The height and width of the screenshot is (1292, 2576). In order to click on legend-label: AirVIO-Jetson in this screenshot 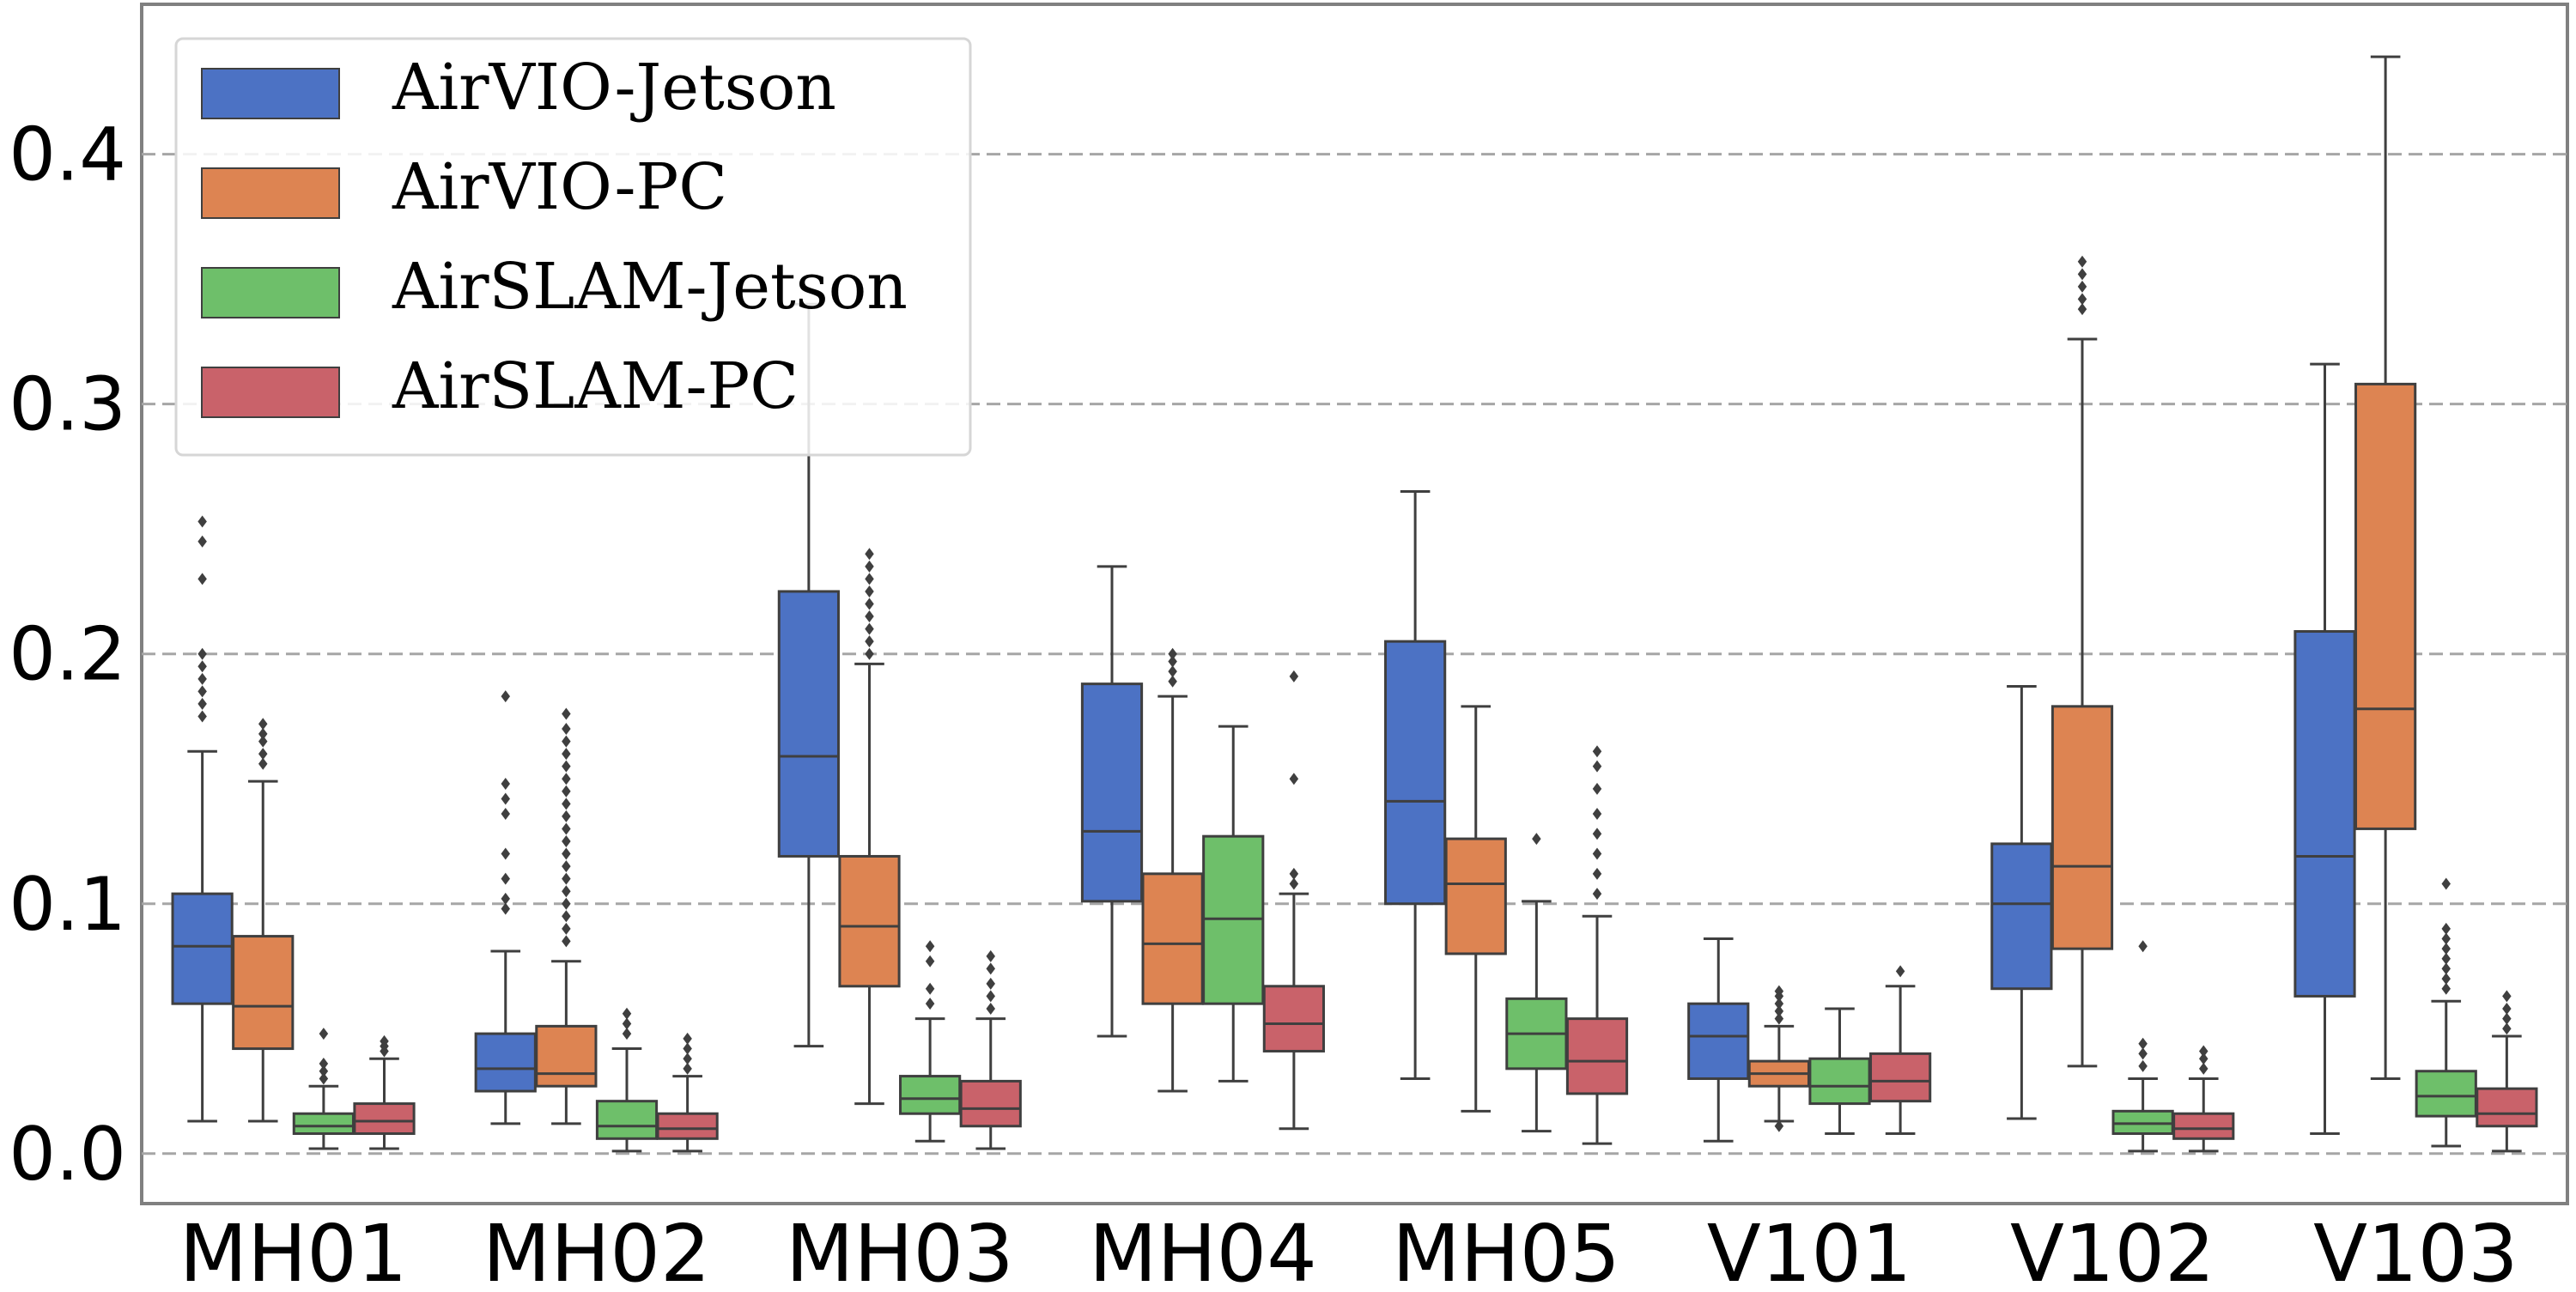, I will do `click(614, 87)`.